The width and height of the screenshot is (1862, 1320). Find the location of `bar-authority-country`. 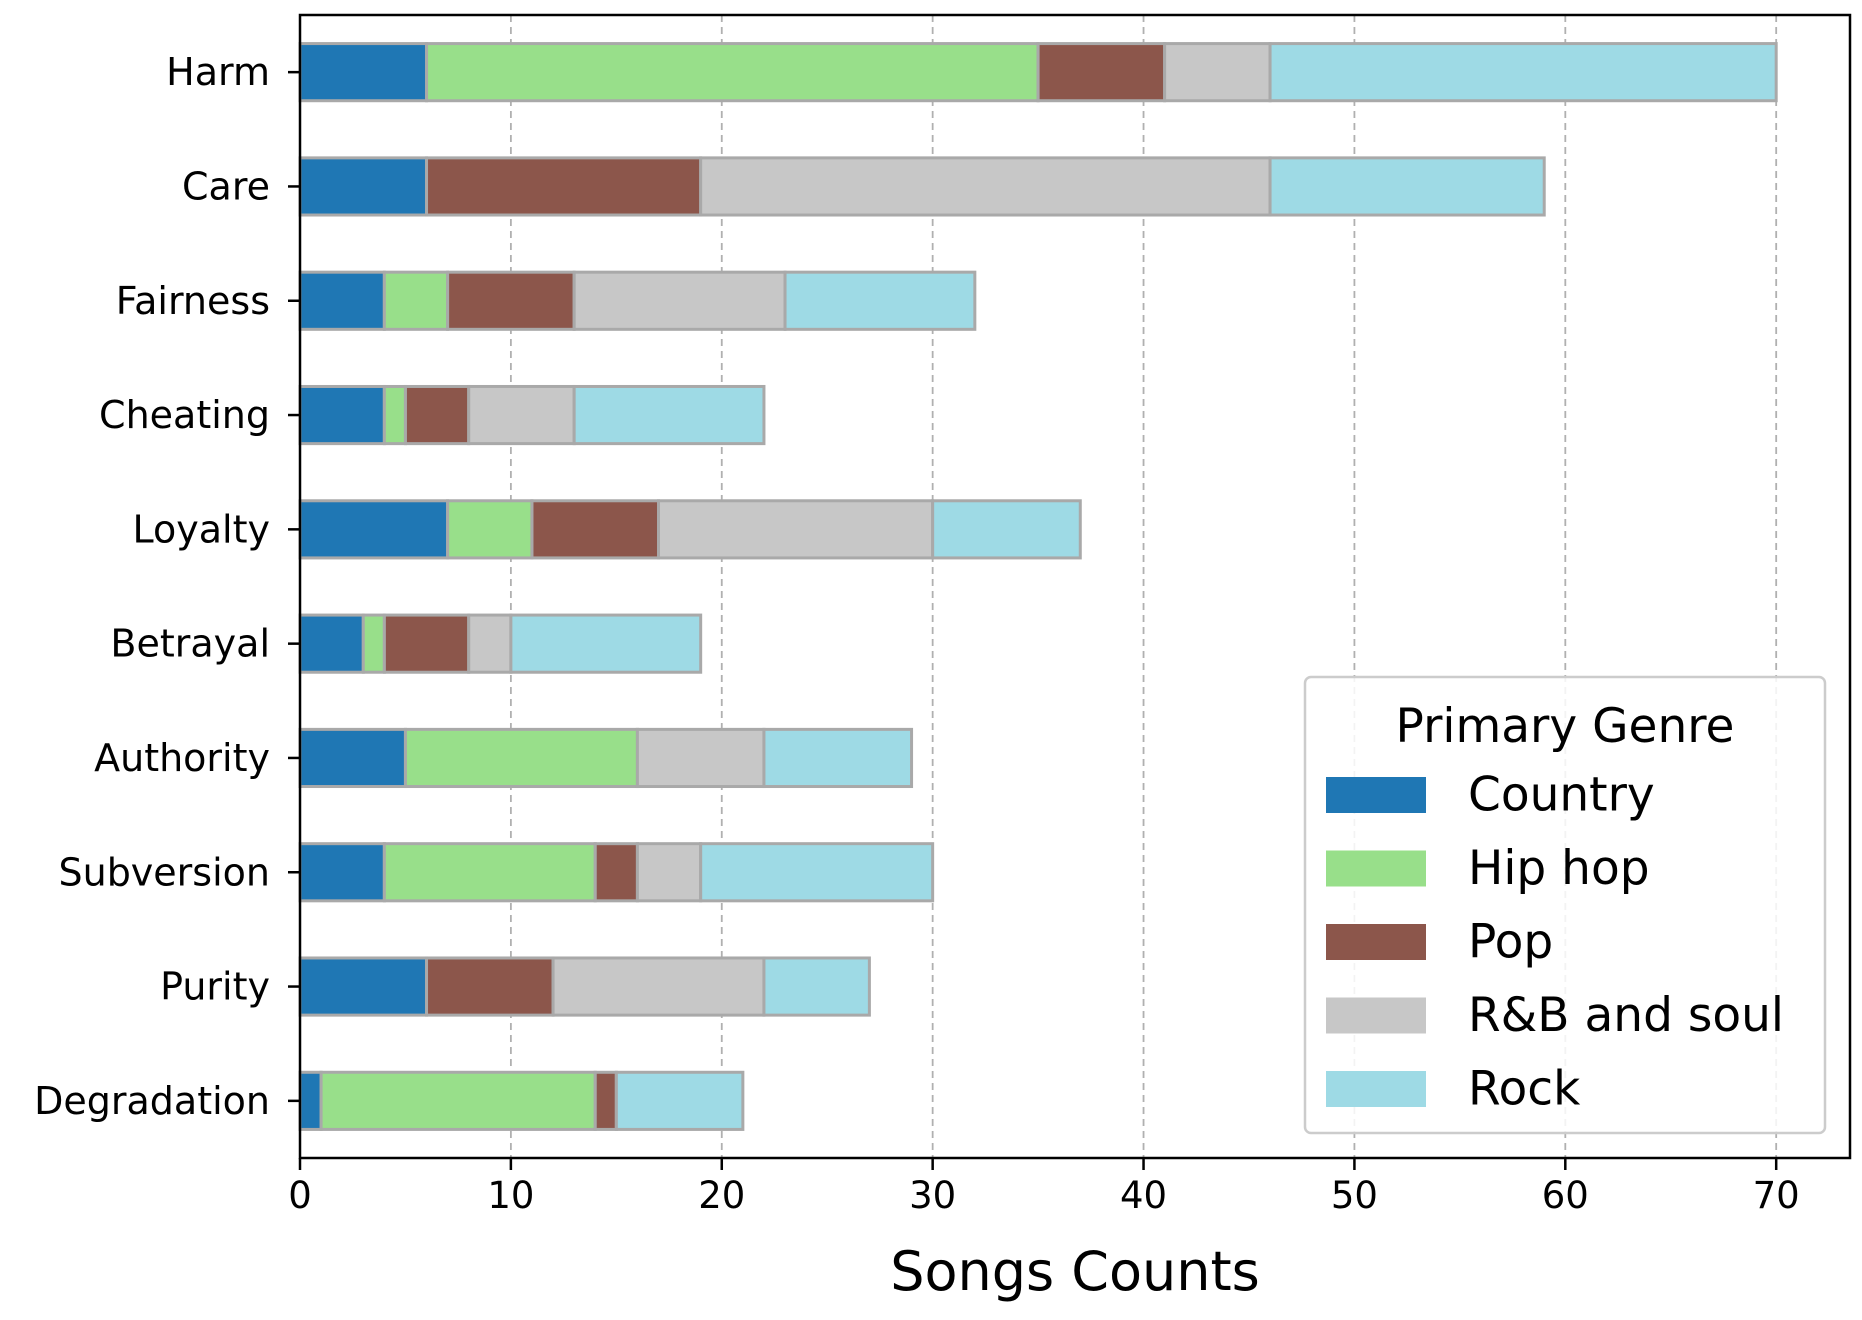

bar-authority-country is located at coordinates (352, 758).